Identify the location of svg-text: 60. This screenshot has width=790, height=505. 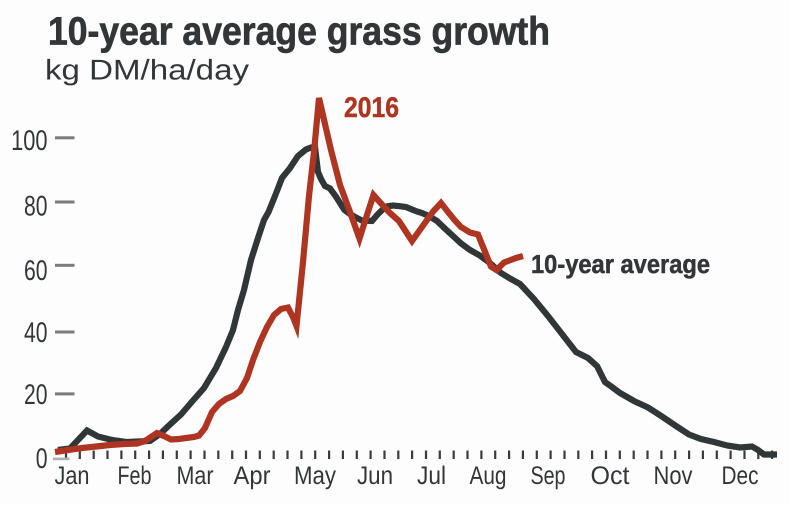
(36, 271).